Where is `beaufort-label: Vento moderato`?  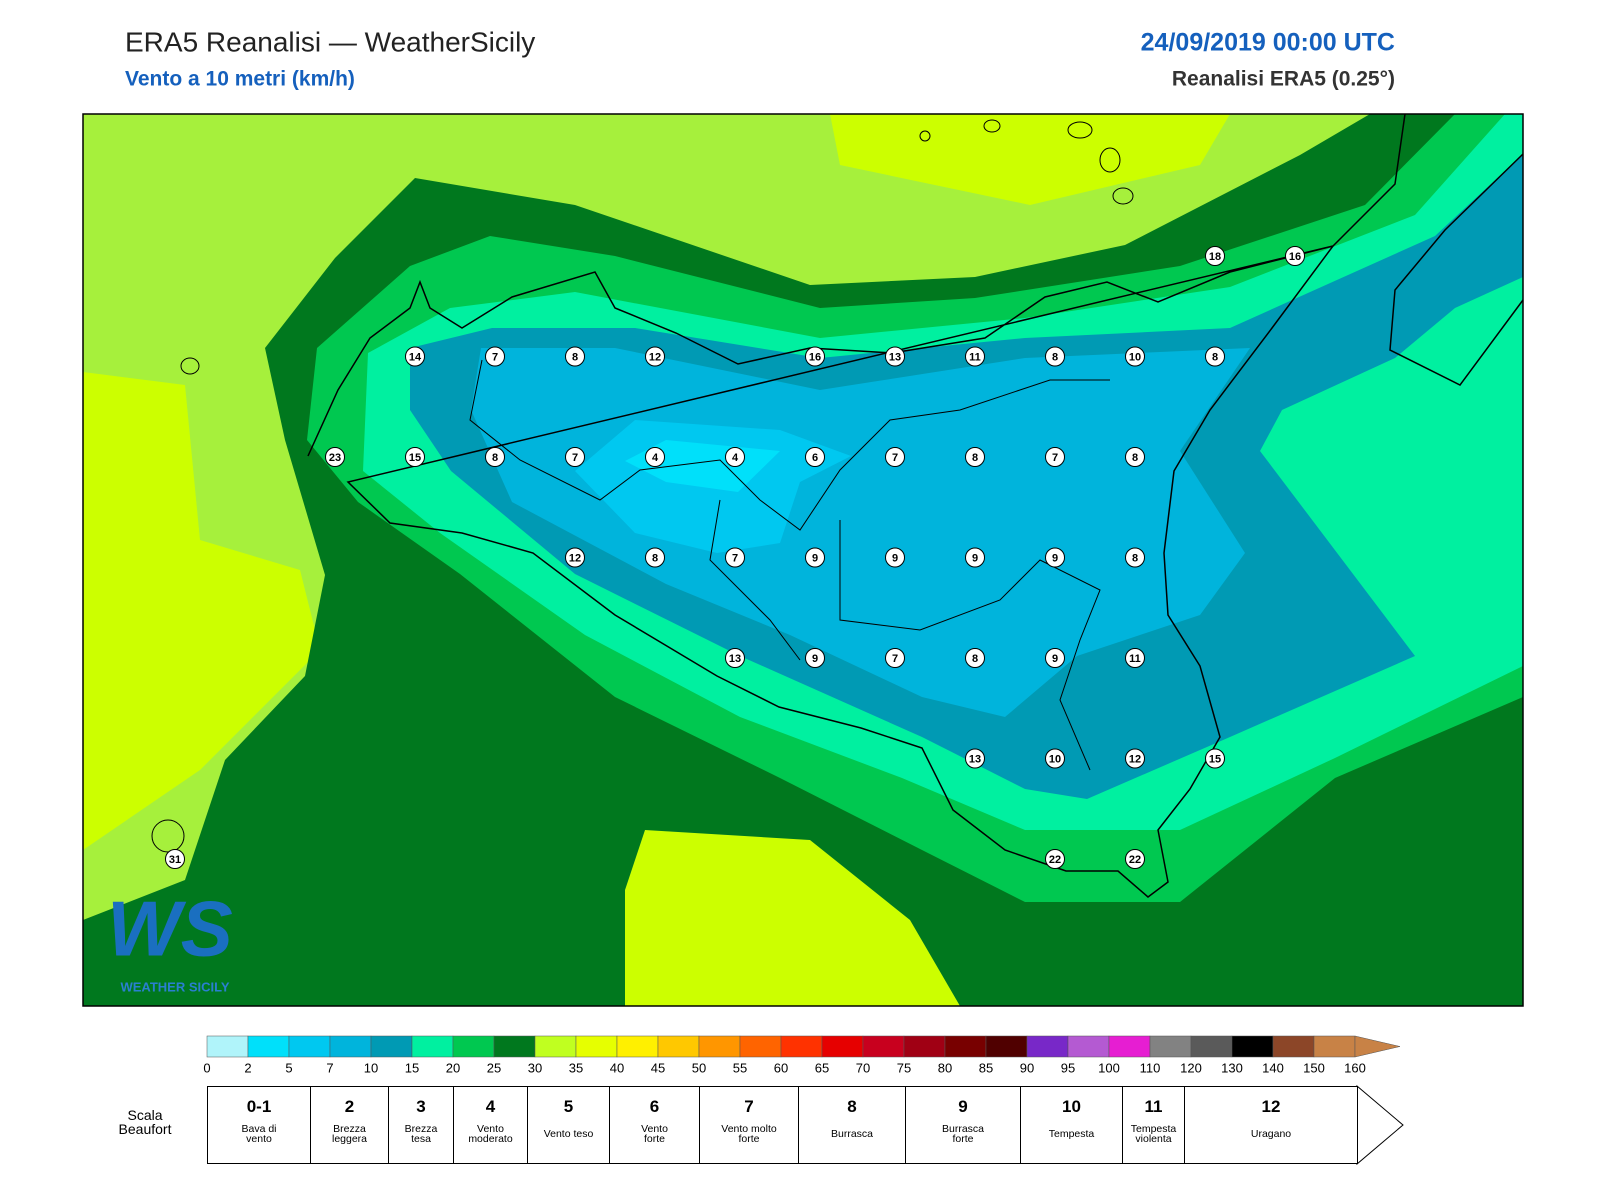
beaufort-label: Vento moderato is located at coordinates (490, 1134).